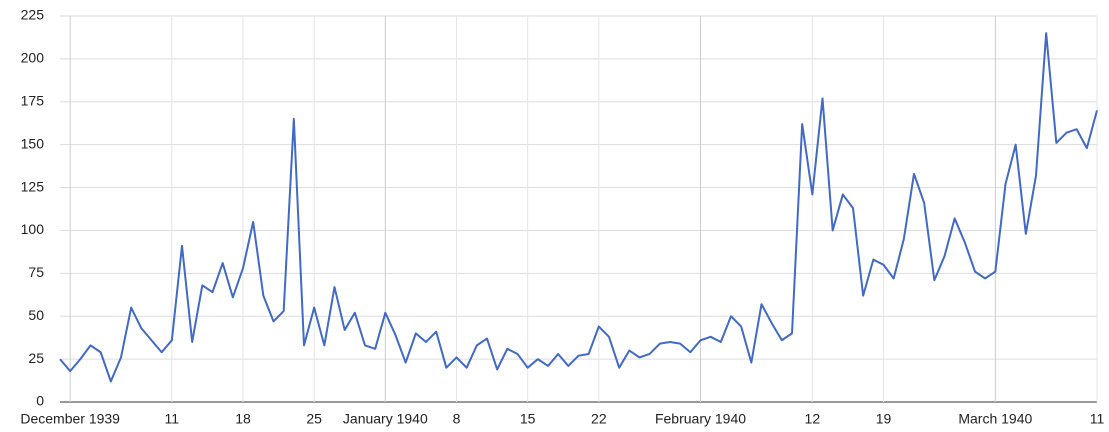  I want to click on y-tick-label: 200, so click(33, 58).